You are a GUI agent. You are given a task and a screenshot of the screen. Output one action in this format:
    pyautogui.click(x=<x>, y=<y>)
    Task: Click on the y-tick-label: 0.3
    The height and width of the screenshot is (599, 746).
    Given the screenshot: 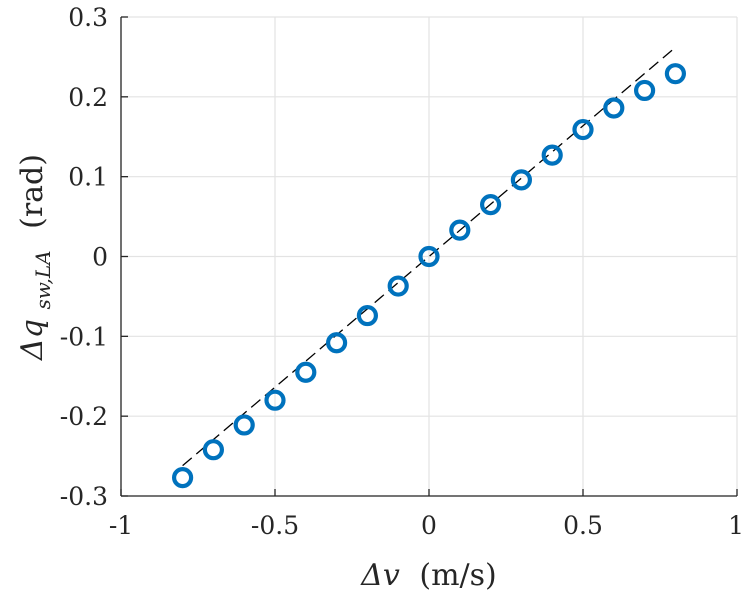 What is the action you would take?
    pyautogui.click(x=88, y=17)
    